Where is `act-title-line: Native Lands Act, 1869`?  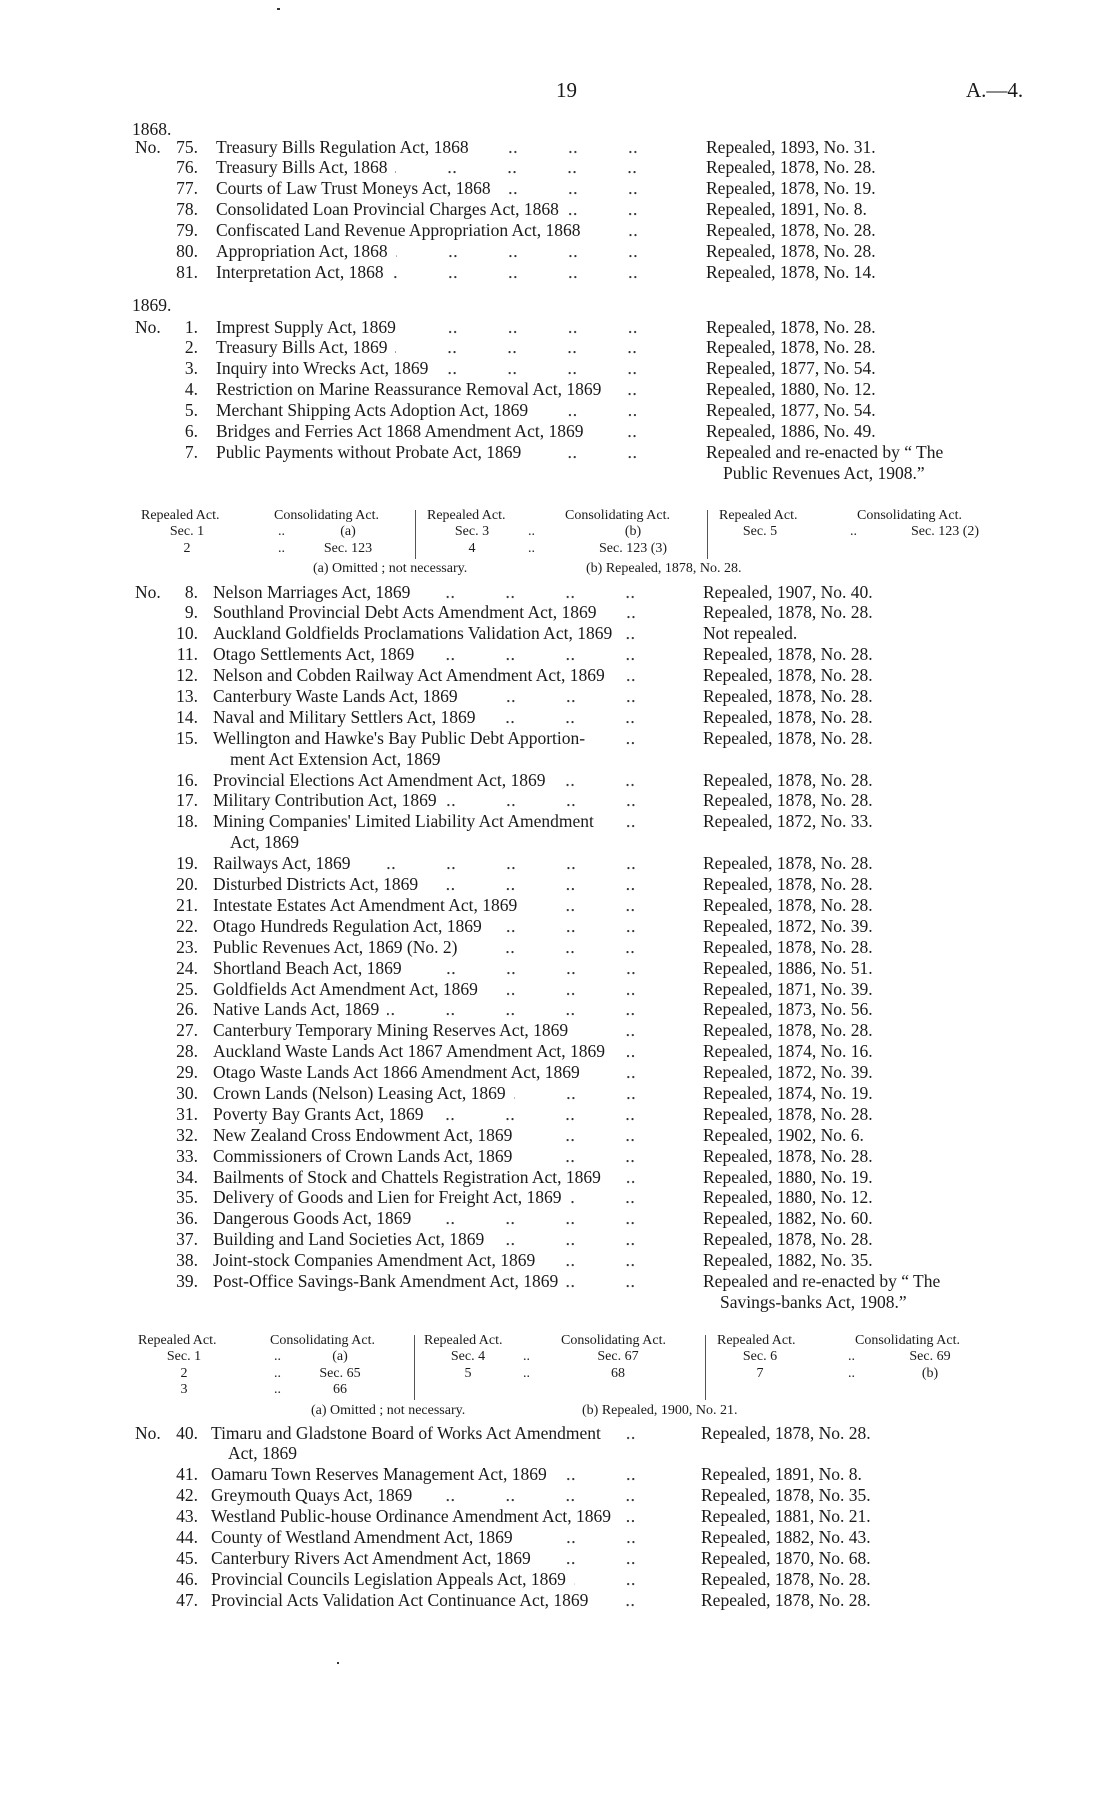 act-title-line: Native Lands Act, 1869 is located at coordinates (449, 1010).